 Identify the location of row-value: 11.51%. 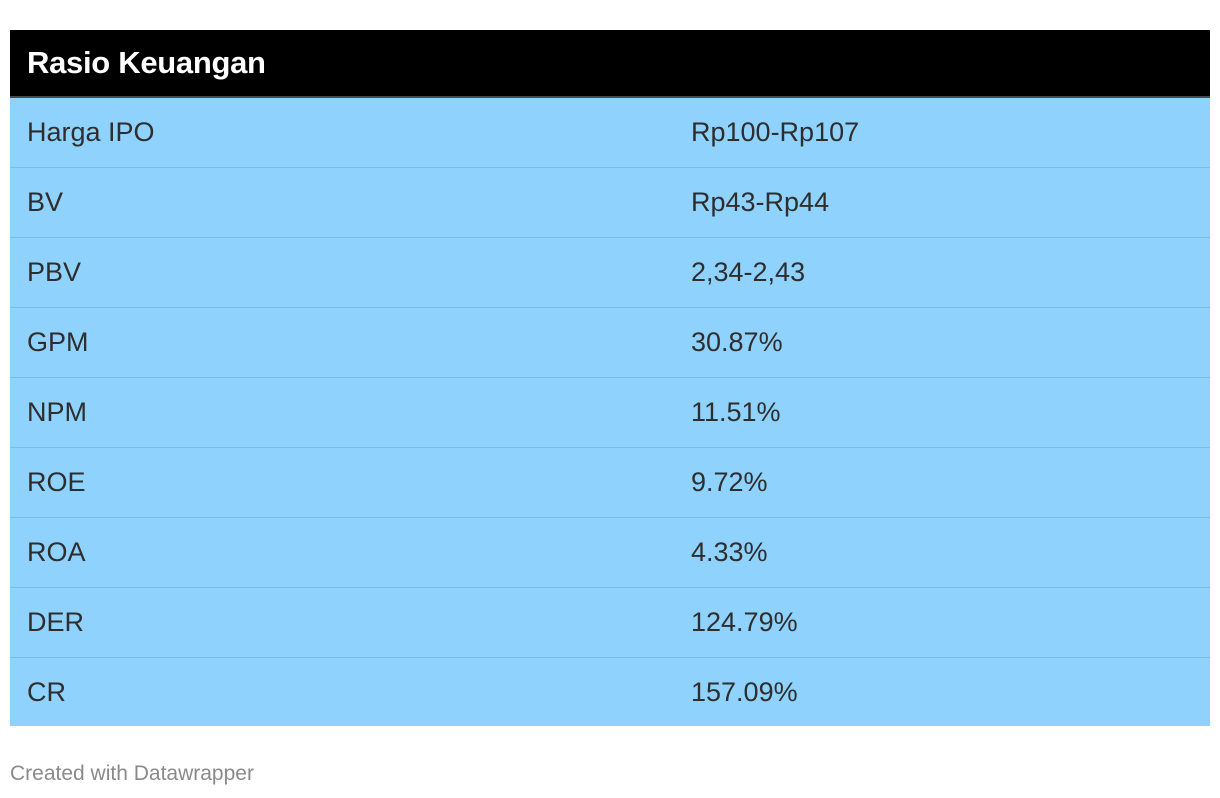
(736, 412).